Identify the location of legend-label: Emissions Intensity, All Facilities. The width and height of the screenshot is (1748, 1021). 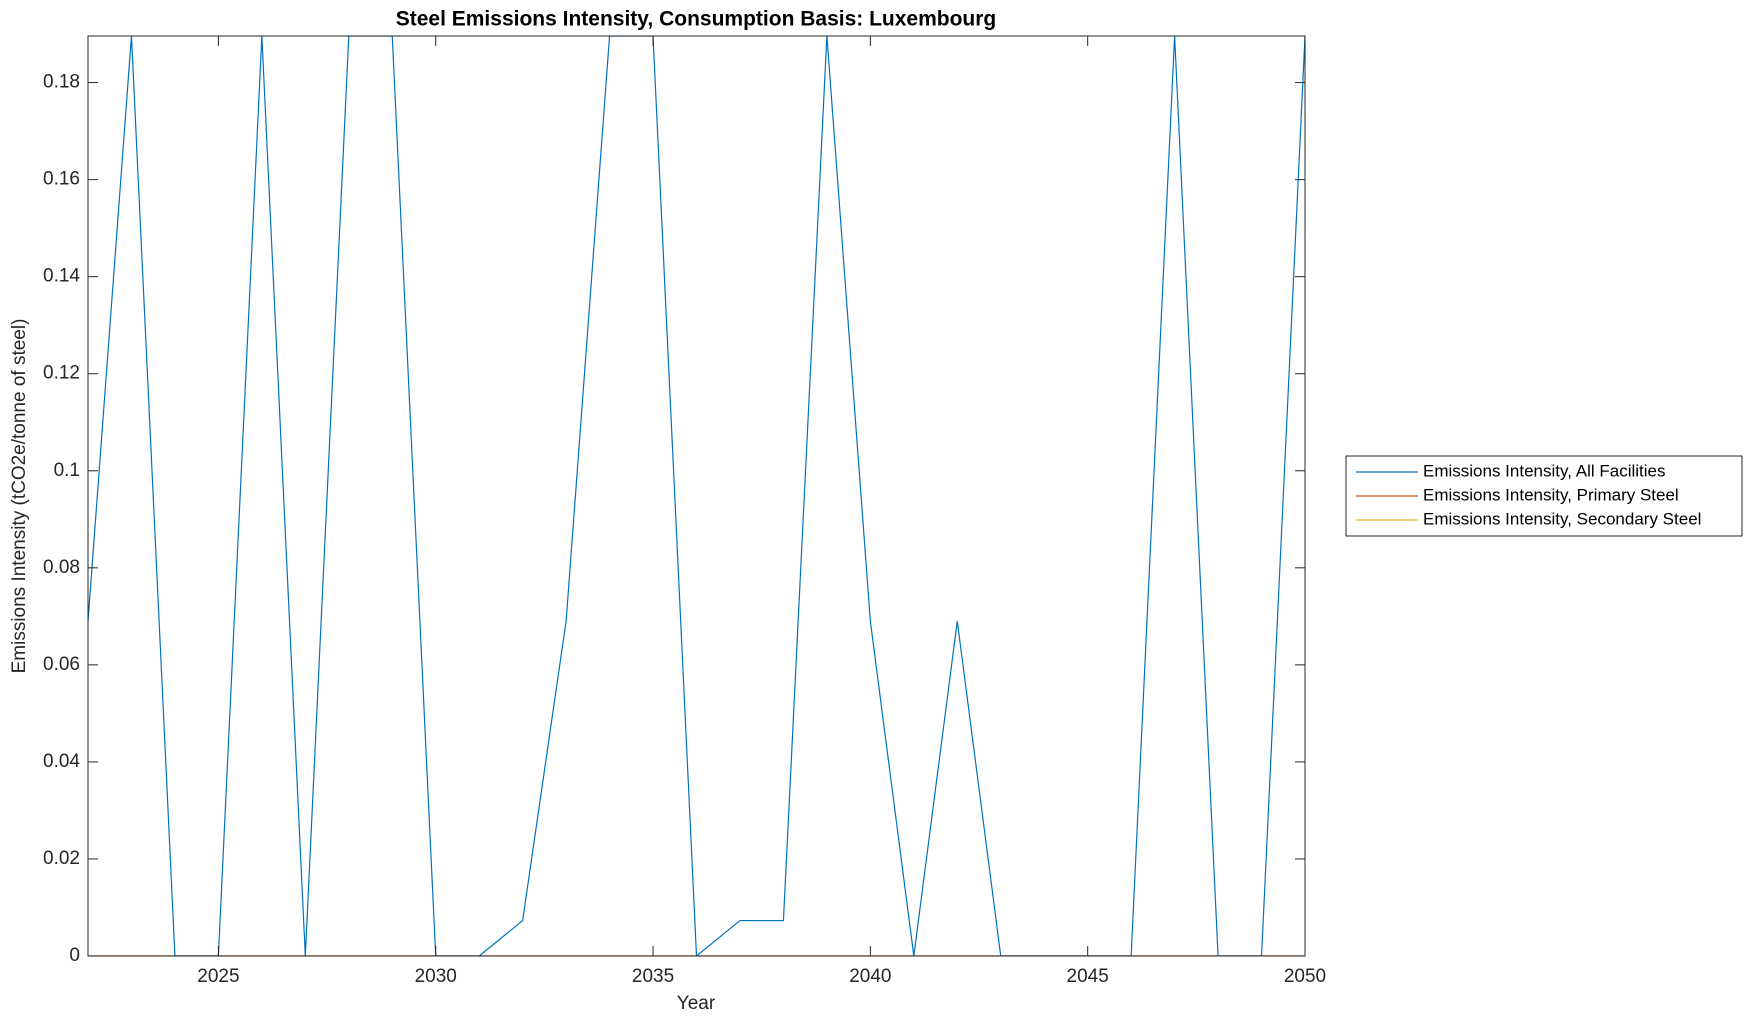
(1544, 470).